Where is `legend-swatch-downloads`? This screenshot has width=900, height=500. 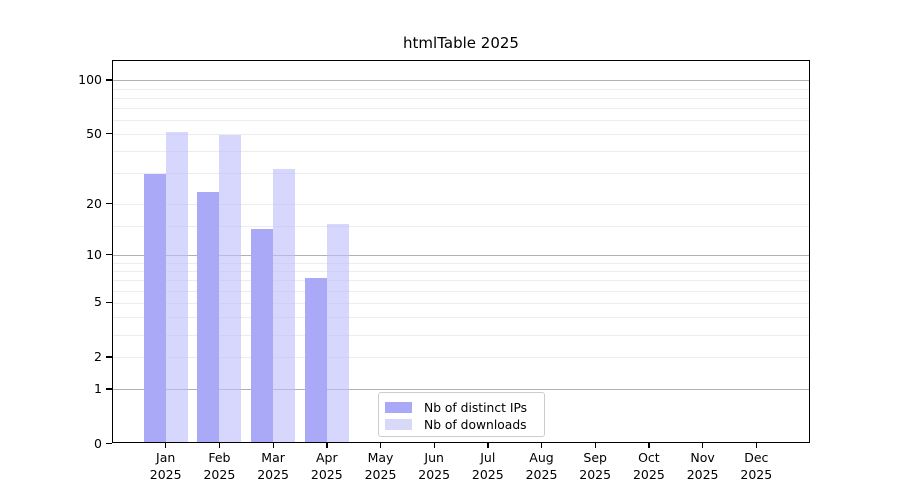
legend-swatch-downloads is located at coordinates (398, 424).